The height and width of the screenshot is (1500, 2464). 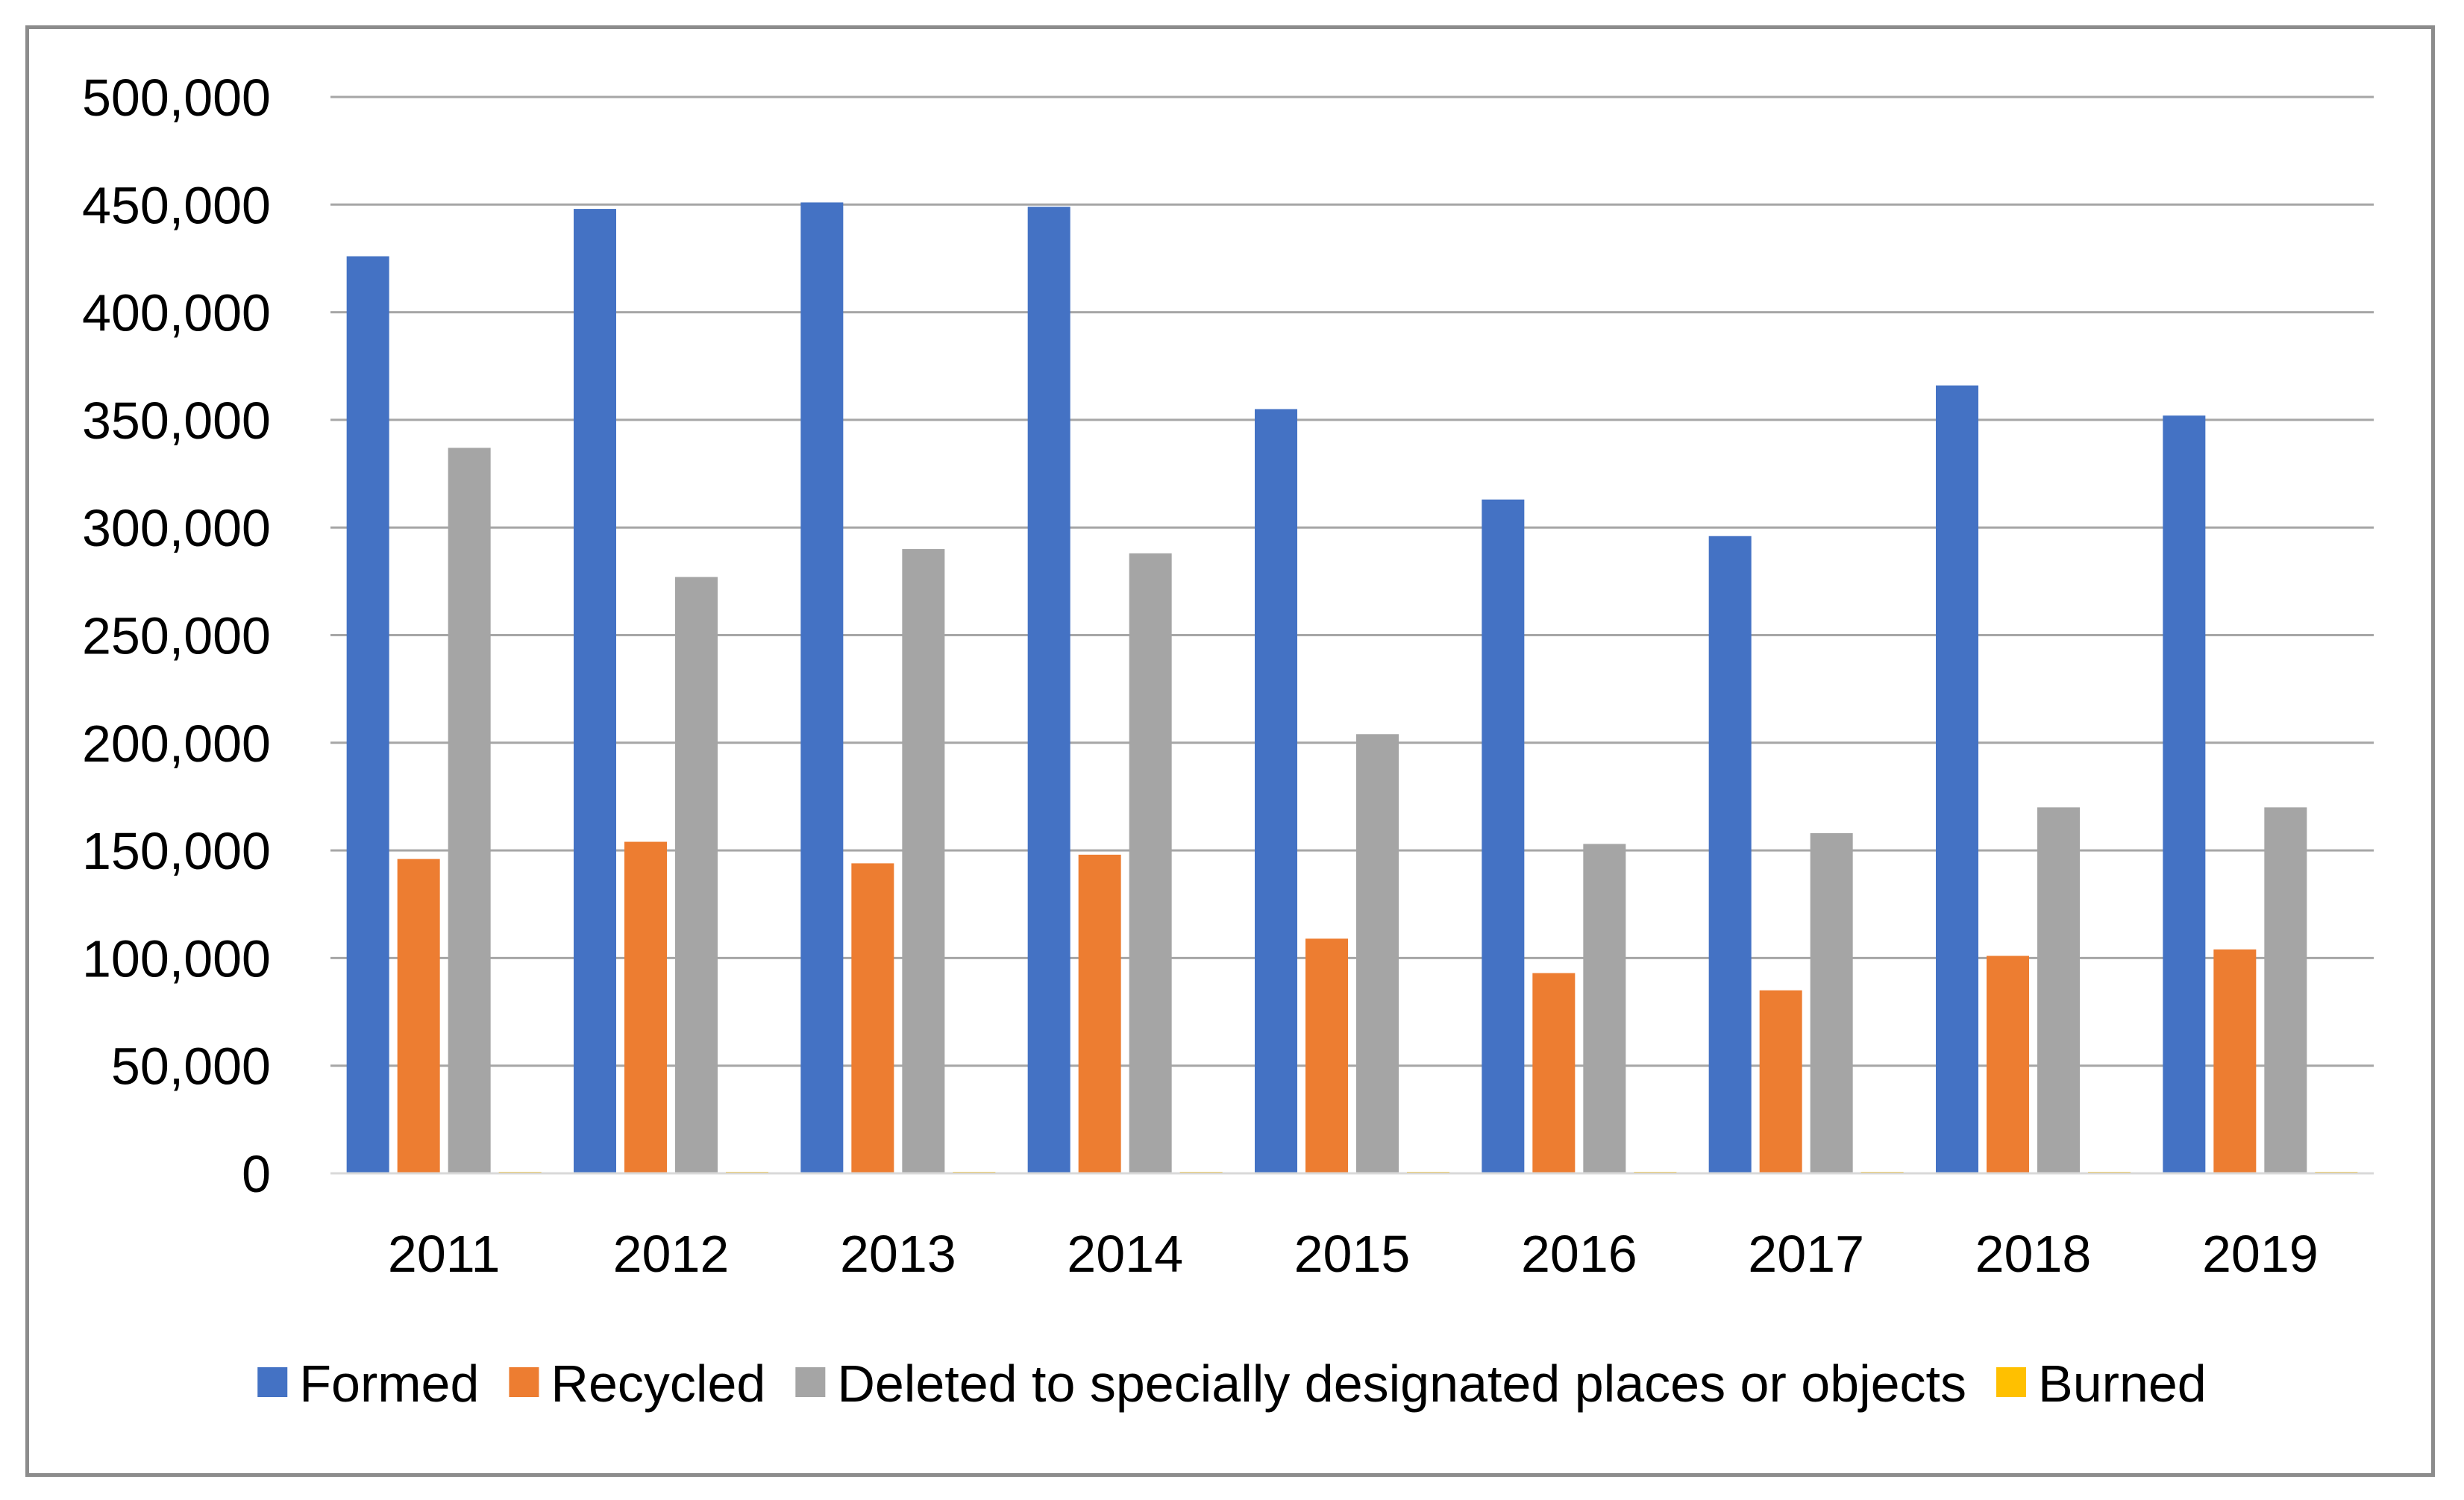 I want to click on legend-item-formed: Formed, so click(x=368, y=1384).